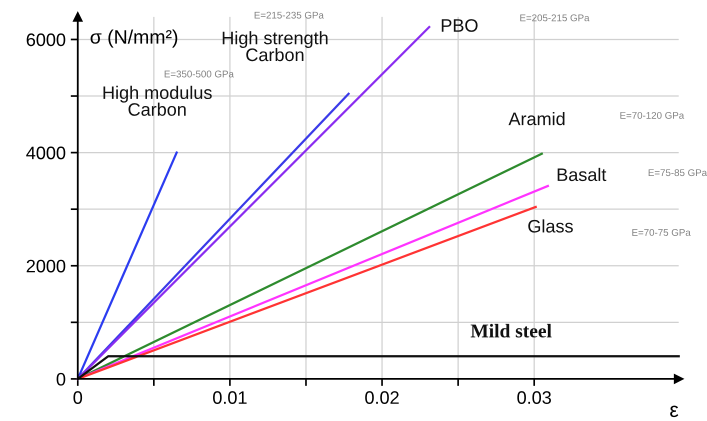 The image size is (707, 421). I want to click on y-tick-label: 4000, so click(46, 153).